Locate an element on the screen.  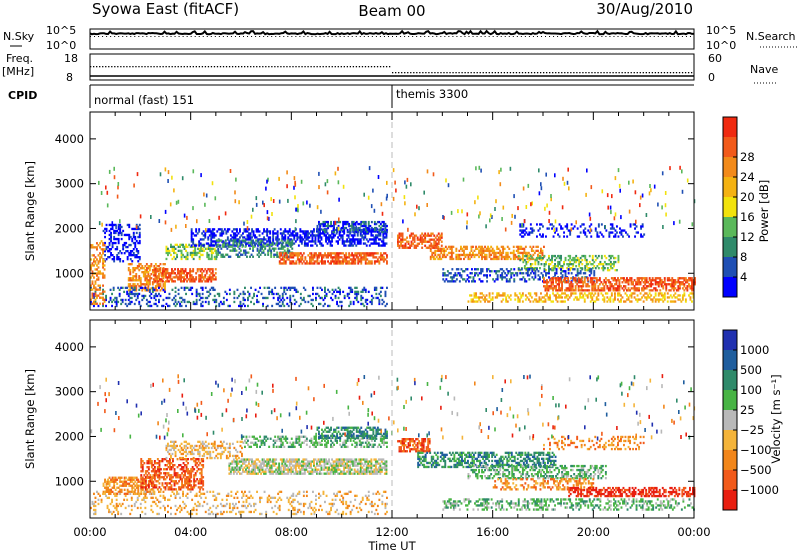
nsearch-label: N.Search is located at coordinates (771, 36).